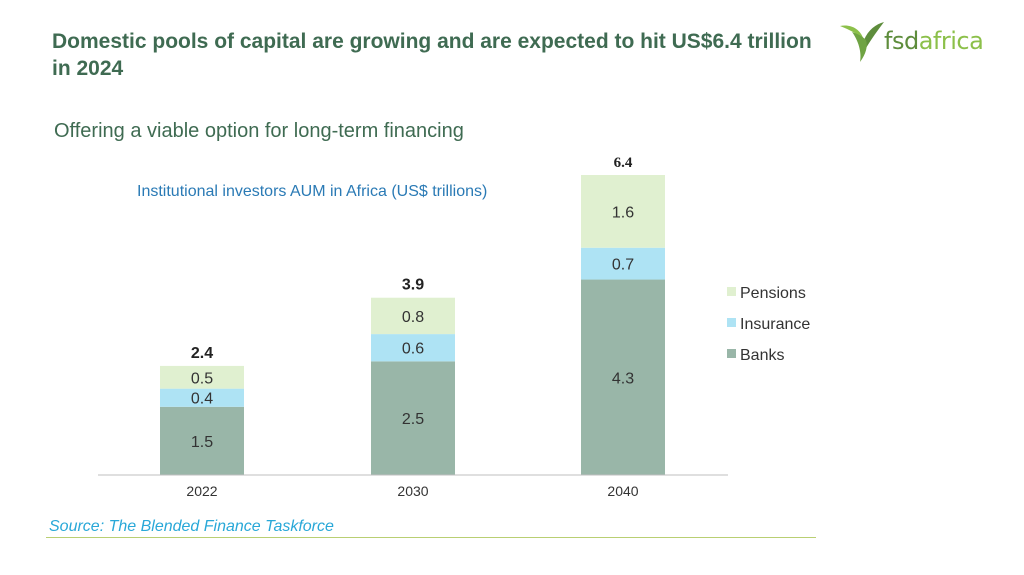  I want to click on x-tick-label-2022: 2022, so click(201, 491).